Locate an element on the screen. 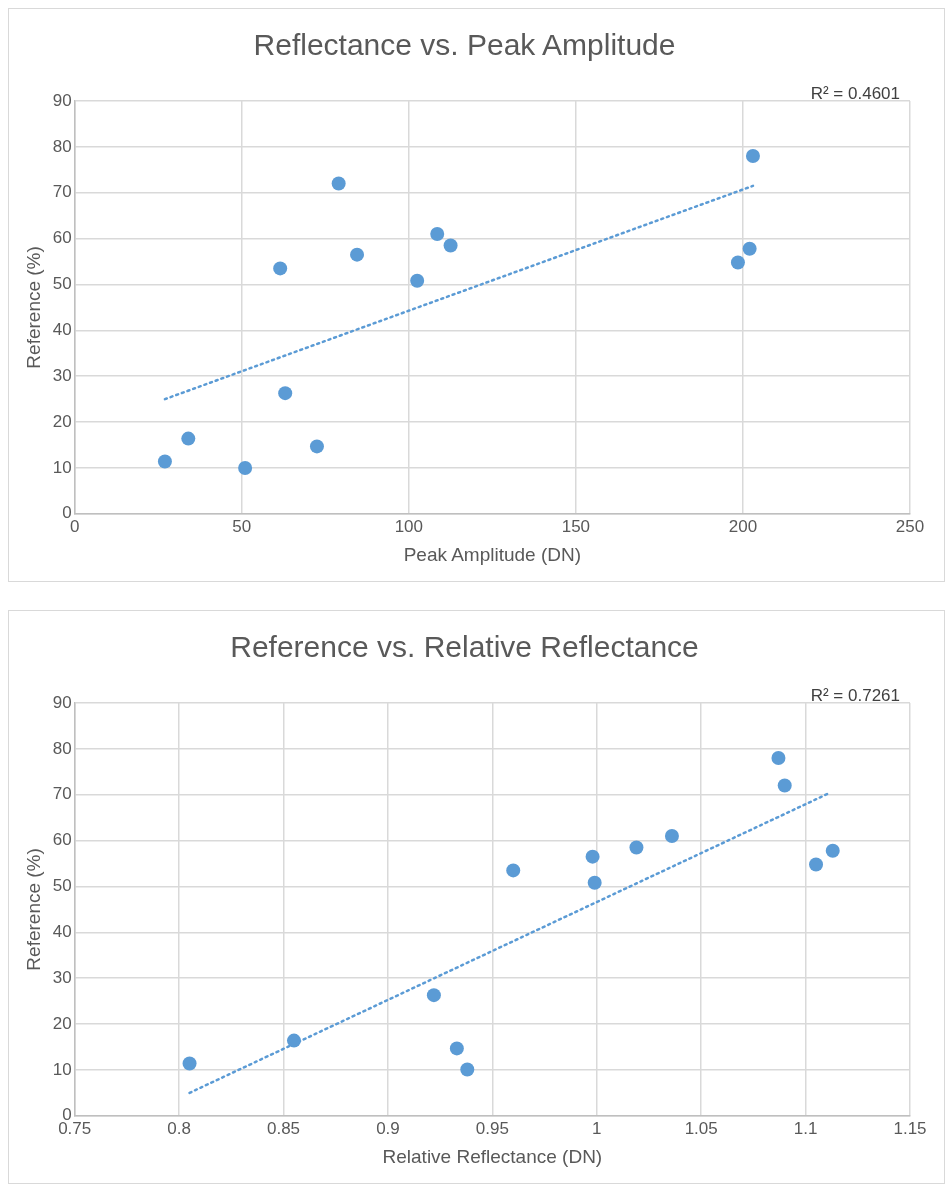  x-tick-label: 250 is located at coordinates (910, 526).